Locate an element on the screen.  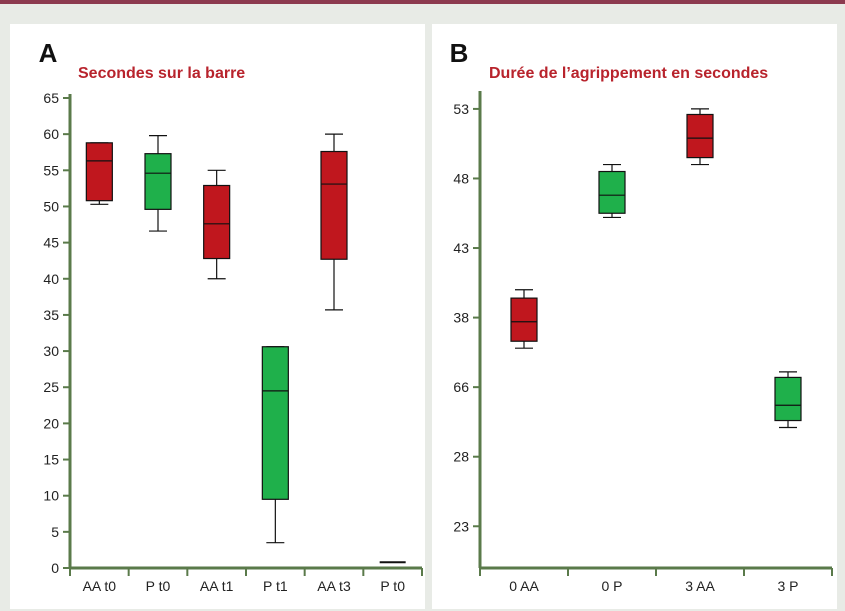
y-tick-label: 48 is located at coordinates (461, 178).